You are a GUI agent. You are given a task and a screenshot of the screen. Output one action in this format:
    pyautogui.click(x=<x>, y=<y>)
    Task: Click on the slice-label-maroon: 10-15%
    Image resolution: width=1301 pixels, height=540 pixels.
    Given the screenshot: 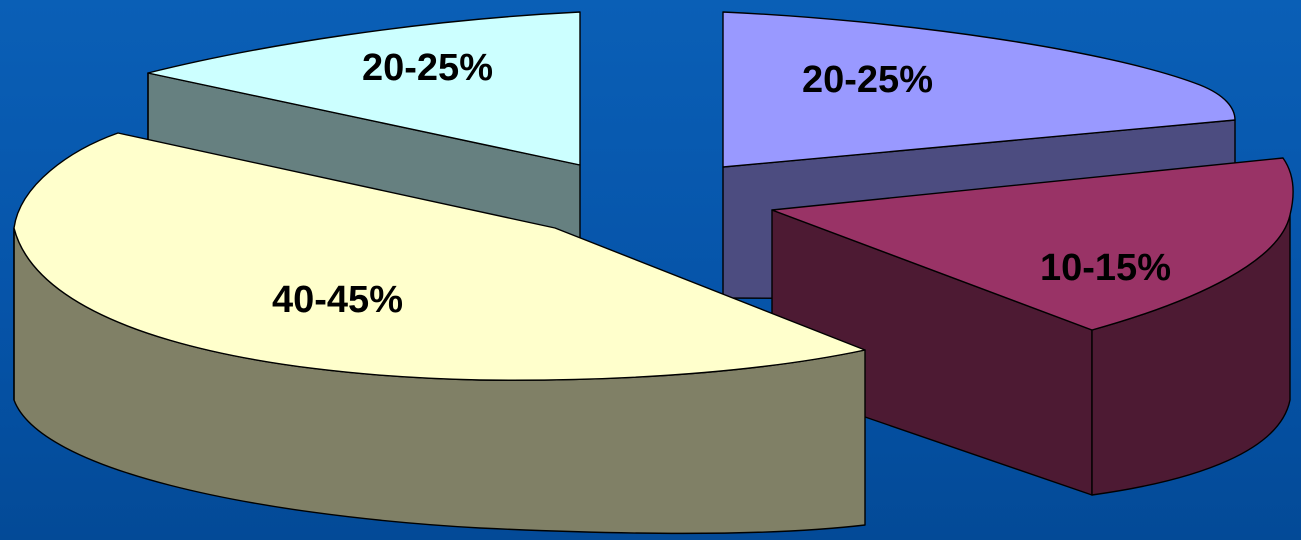 What is the action you would take?
    pyautogui.click(x=1105, y=268)
    